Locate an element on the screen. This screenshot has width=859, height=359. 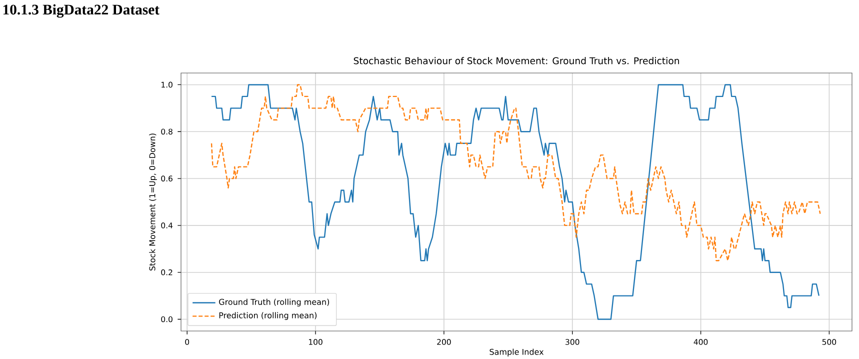
legend-label: Ground Truth (rolling mean) is located at coordinates (274, 302).